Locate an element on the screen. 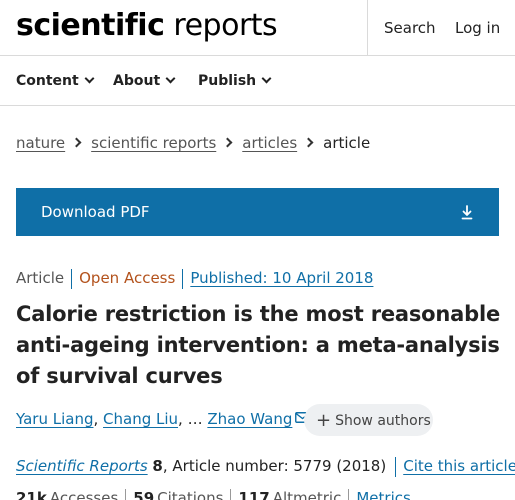 The width and height of the screenshot is (515, 500). open-access-badge: Open Access is located at coordinates (127, 278).